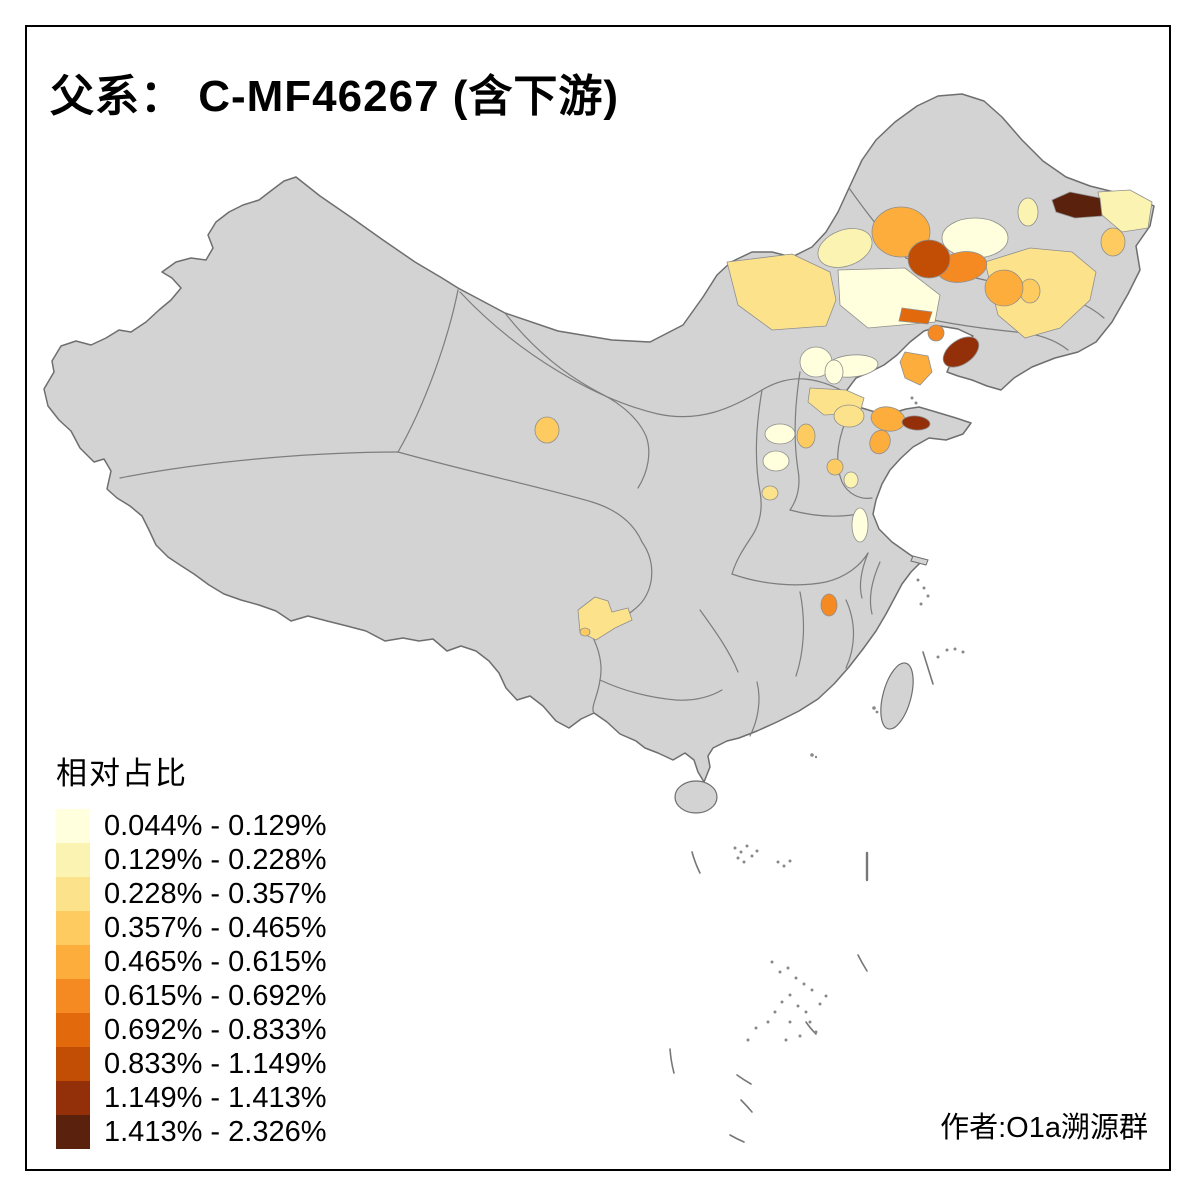  I want to click on taiwan-island, so click(897, 696).